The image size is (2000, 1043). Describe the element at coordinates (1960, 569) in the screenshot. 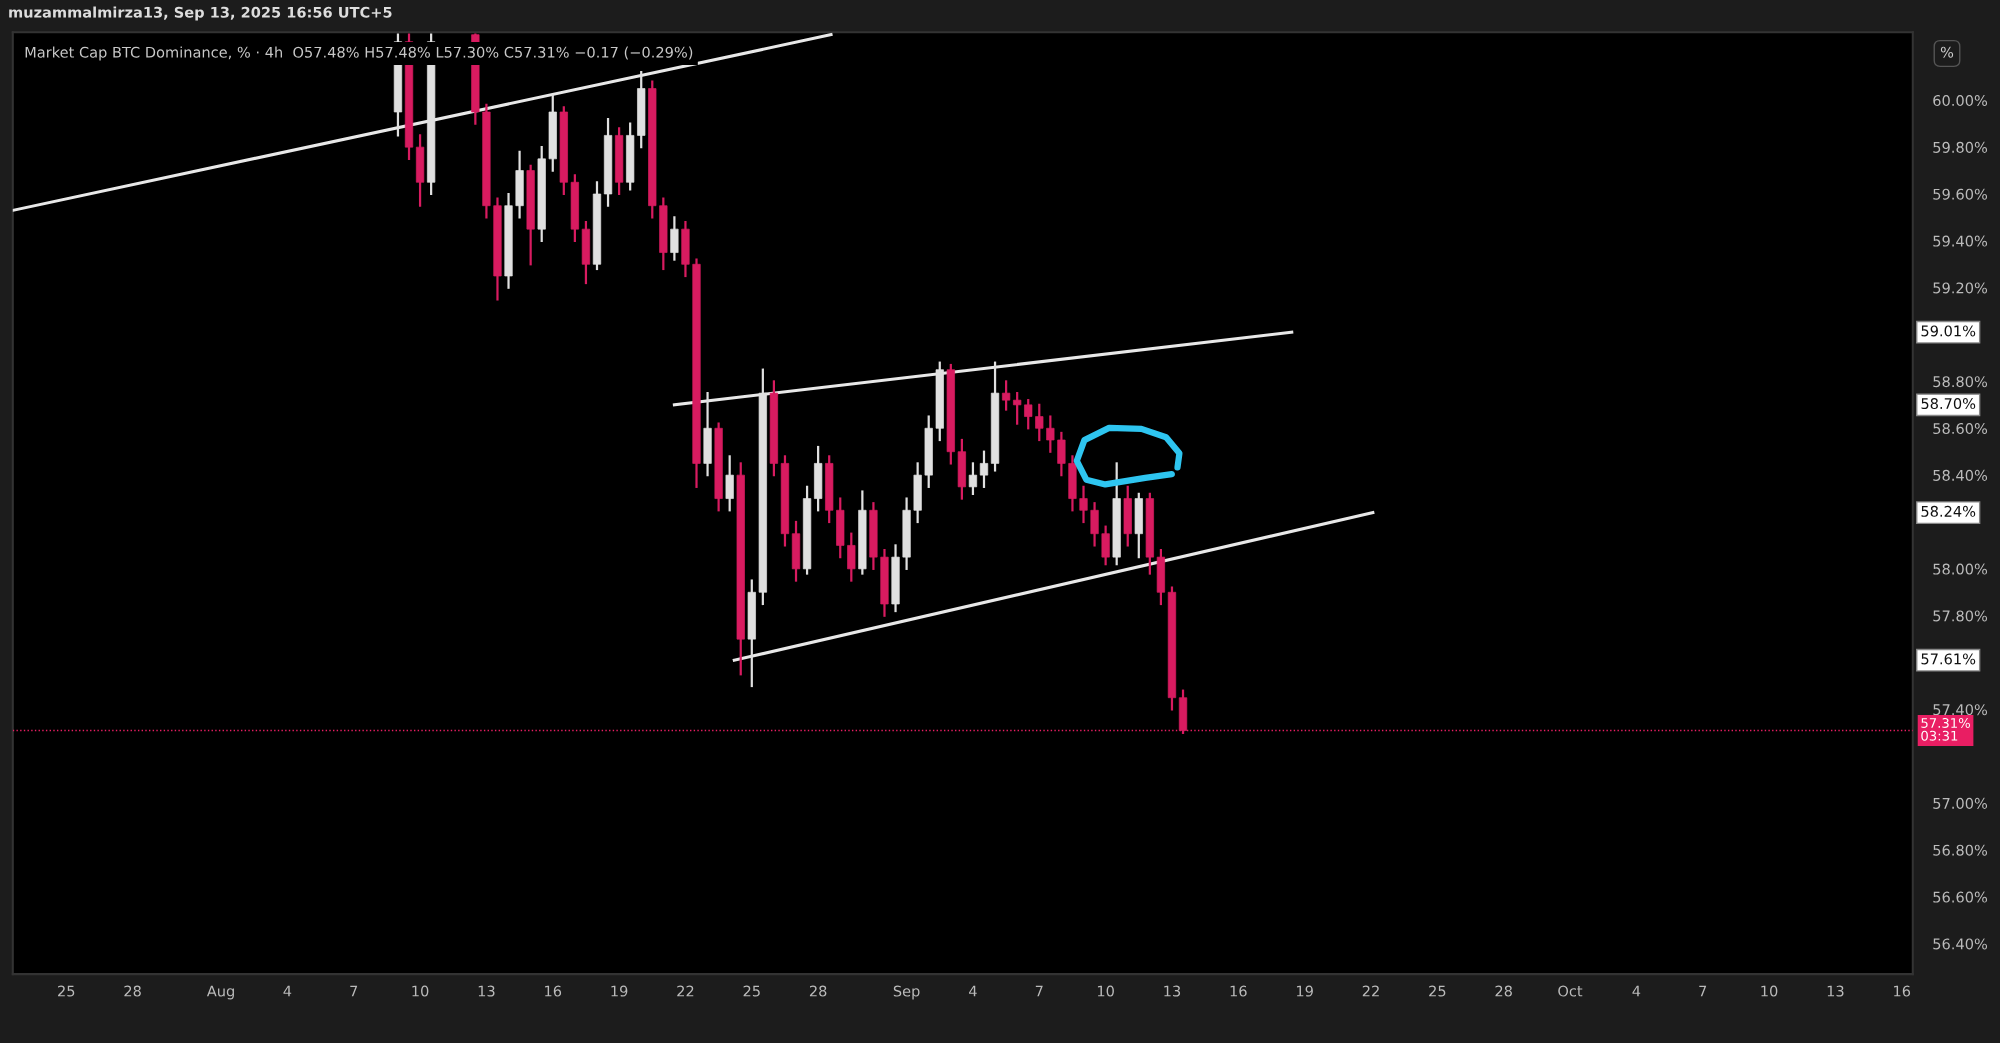

I see `y-tick-label: 58.00%` at that location.